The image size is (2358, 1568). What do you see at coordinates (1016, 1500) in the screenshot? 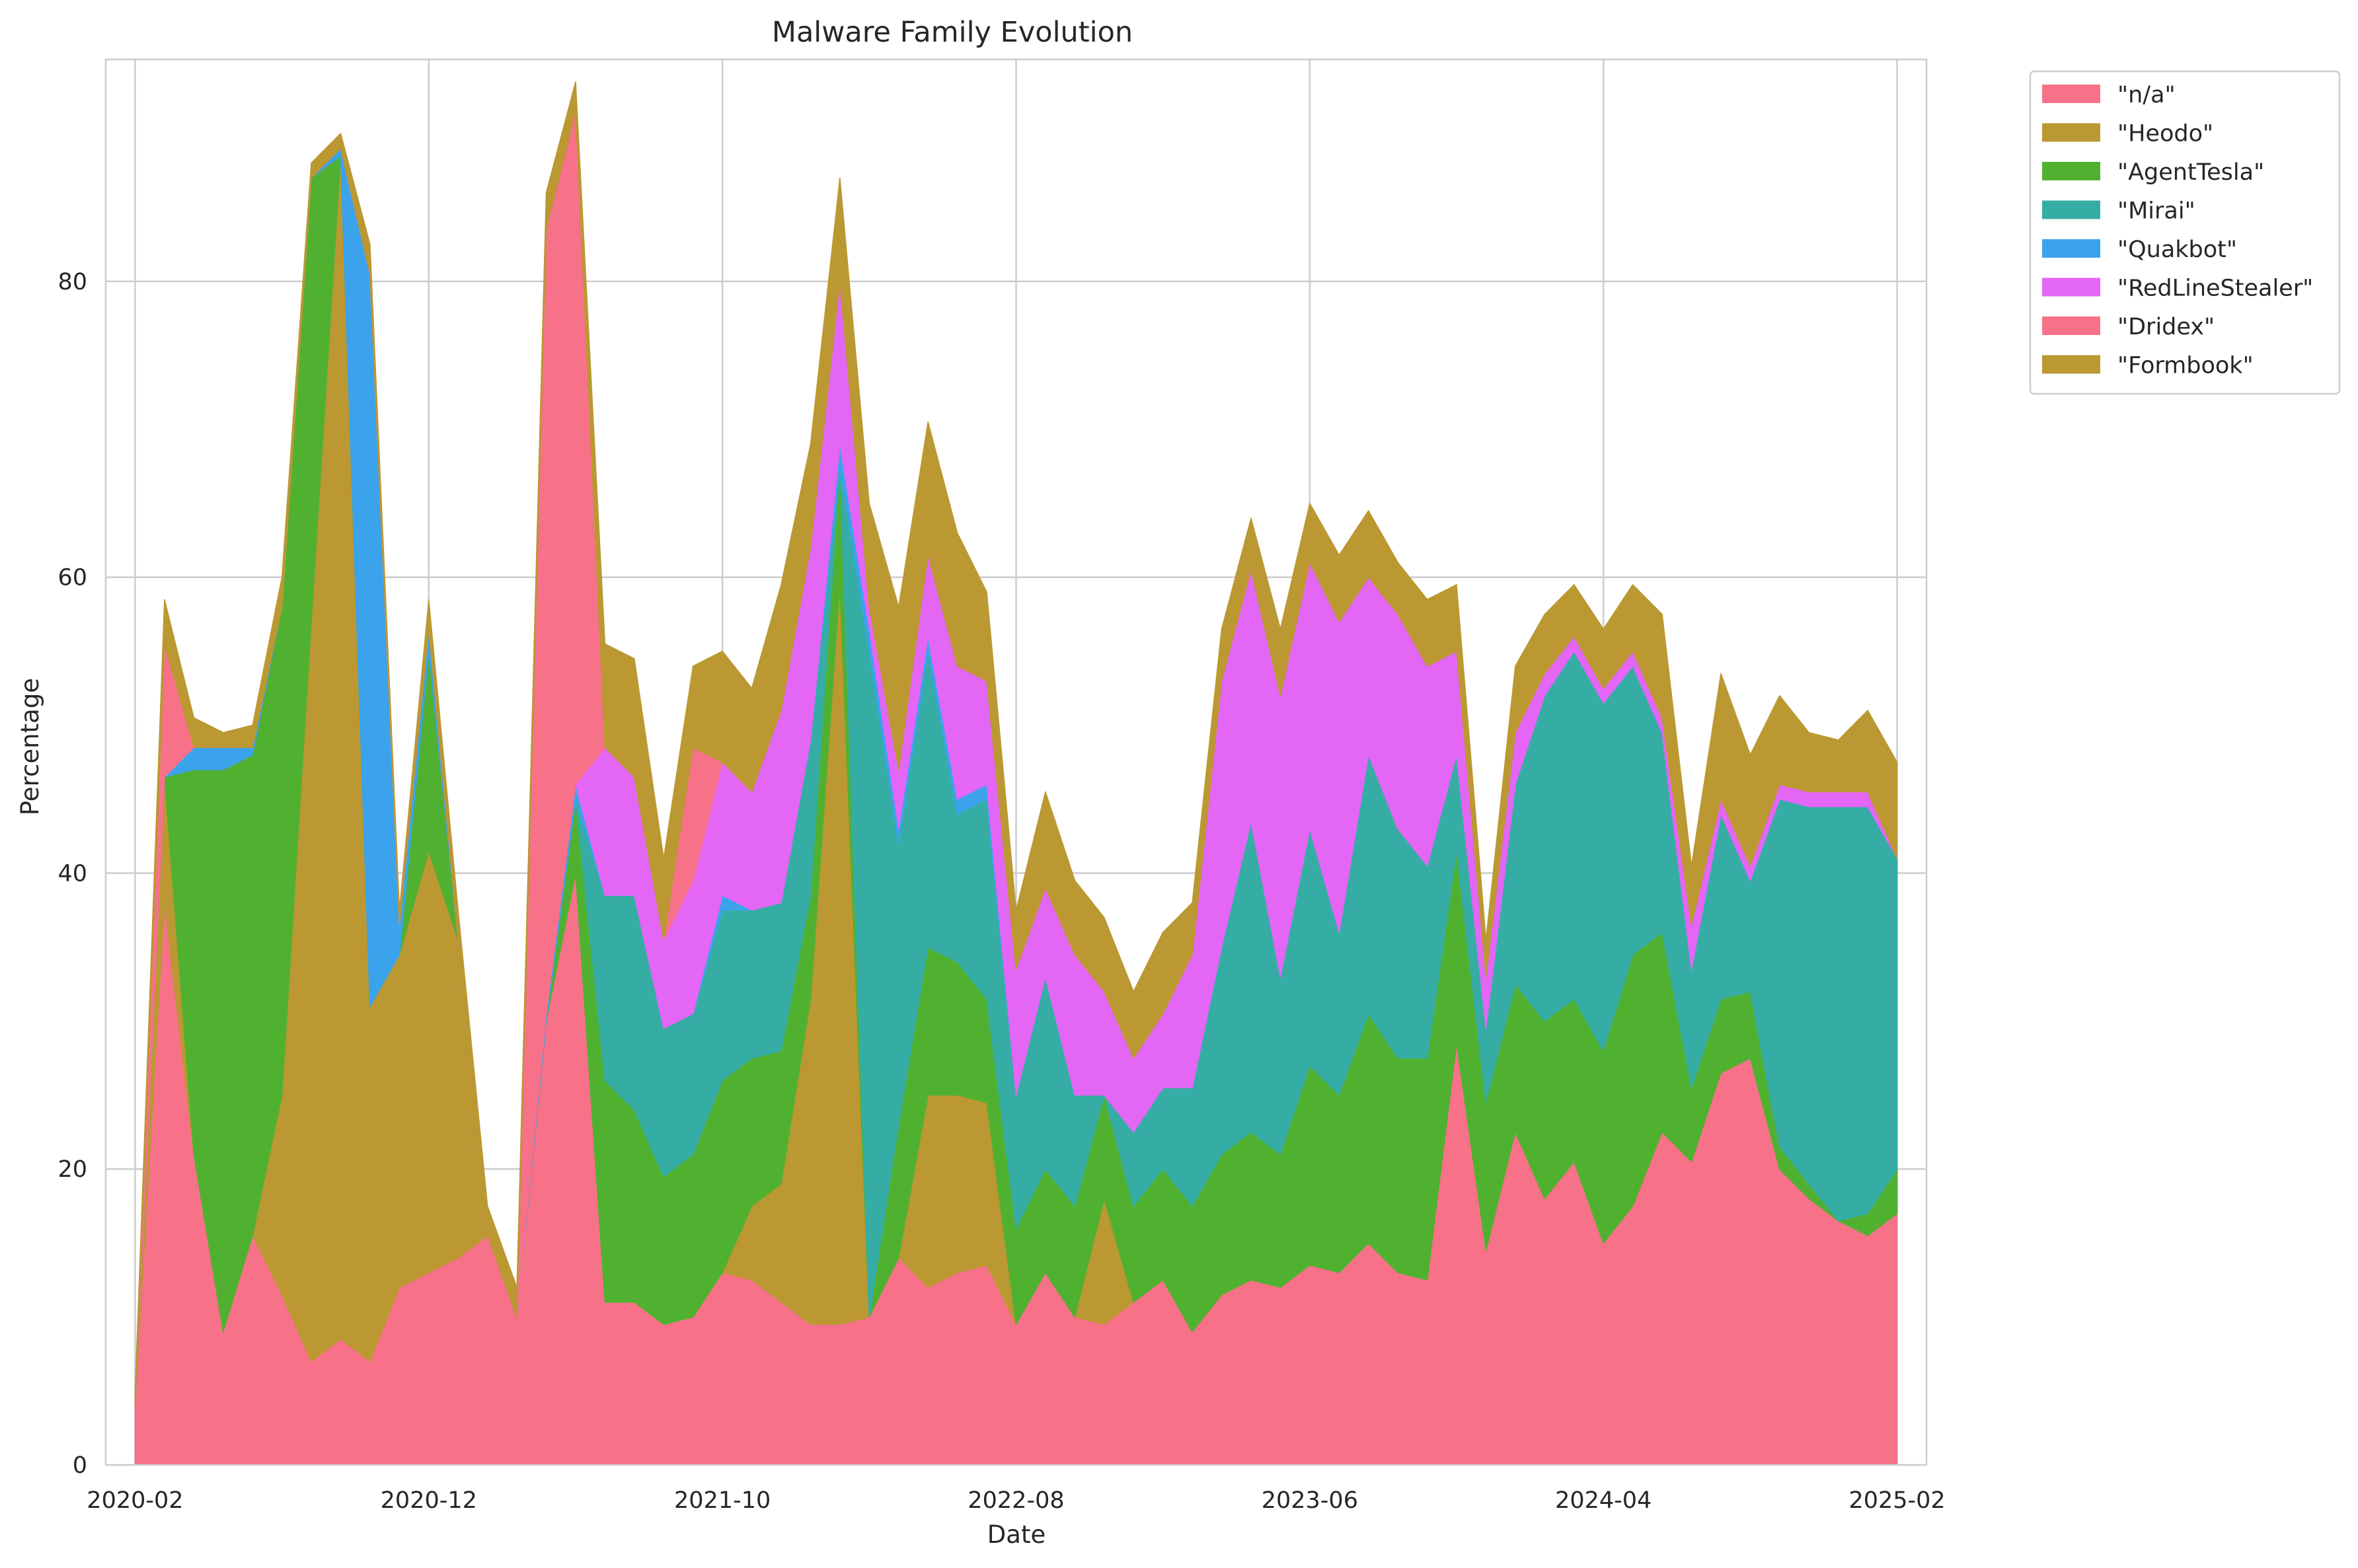
I see `x-tick-label: 2022-08` at bounding box center [1016, 1500].